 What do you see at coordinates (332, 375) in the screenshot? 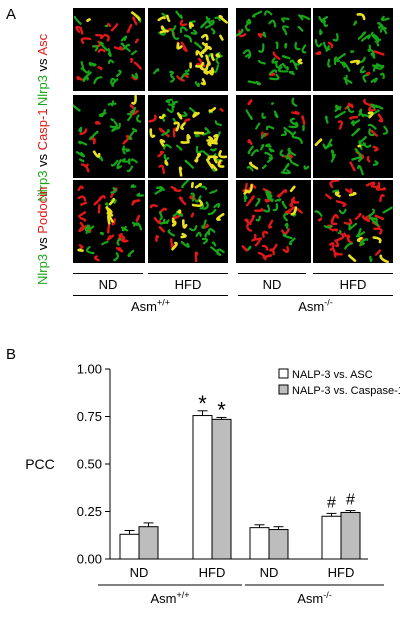
I see `legend-label-0: NALP-3 vs. ASC` at bounding box center [332, 375].